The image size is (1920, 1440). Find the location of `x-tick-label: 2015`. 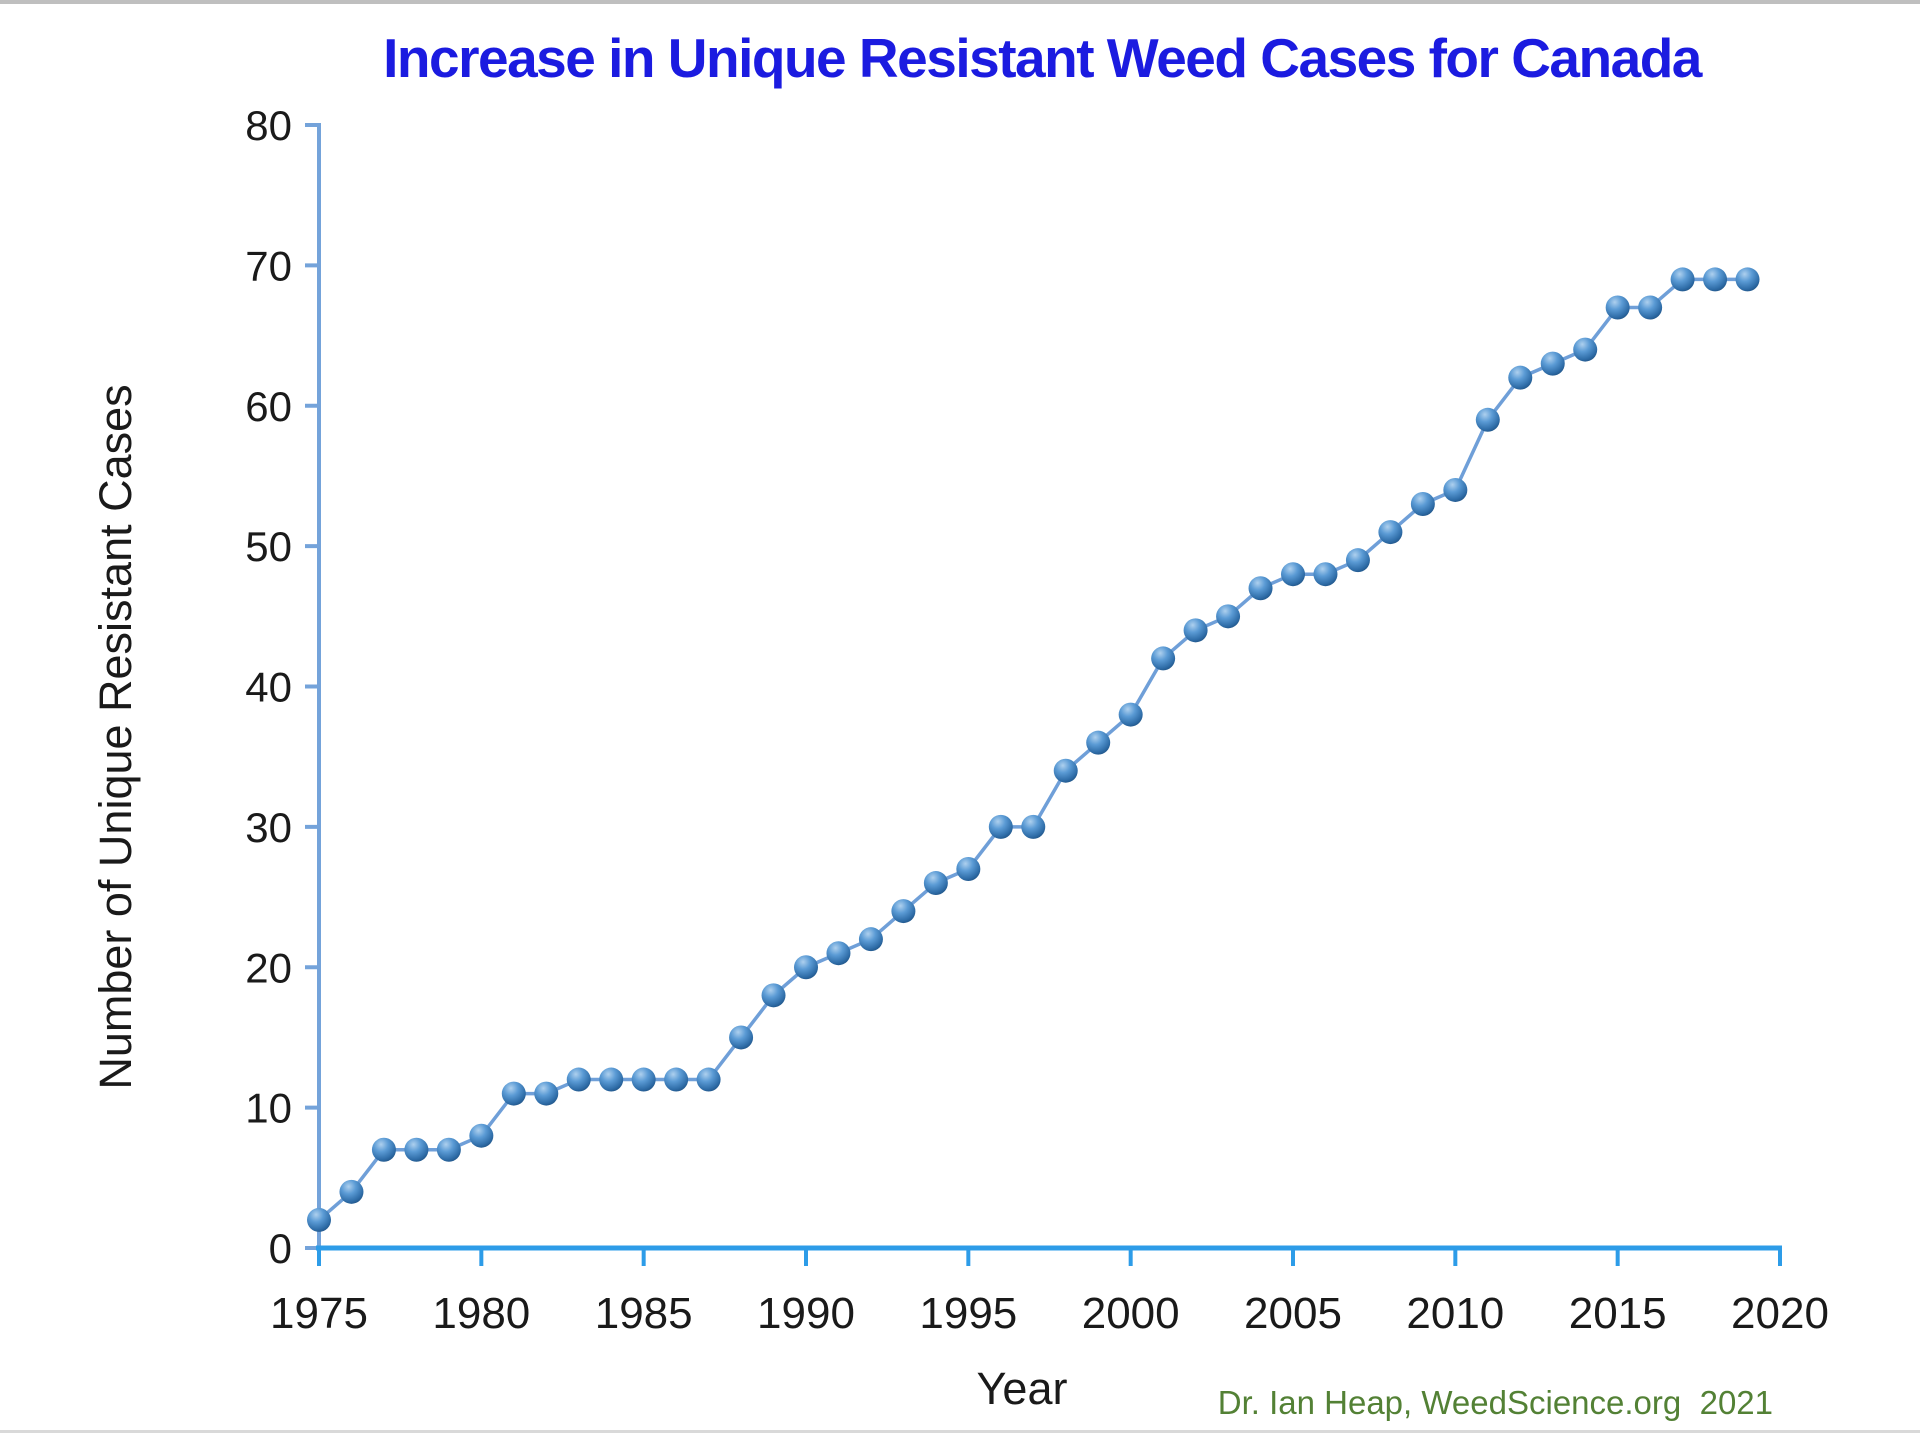

x-tick-label: 2015 is located at coordinates (1618, 1313).